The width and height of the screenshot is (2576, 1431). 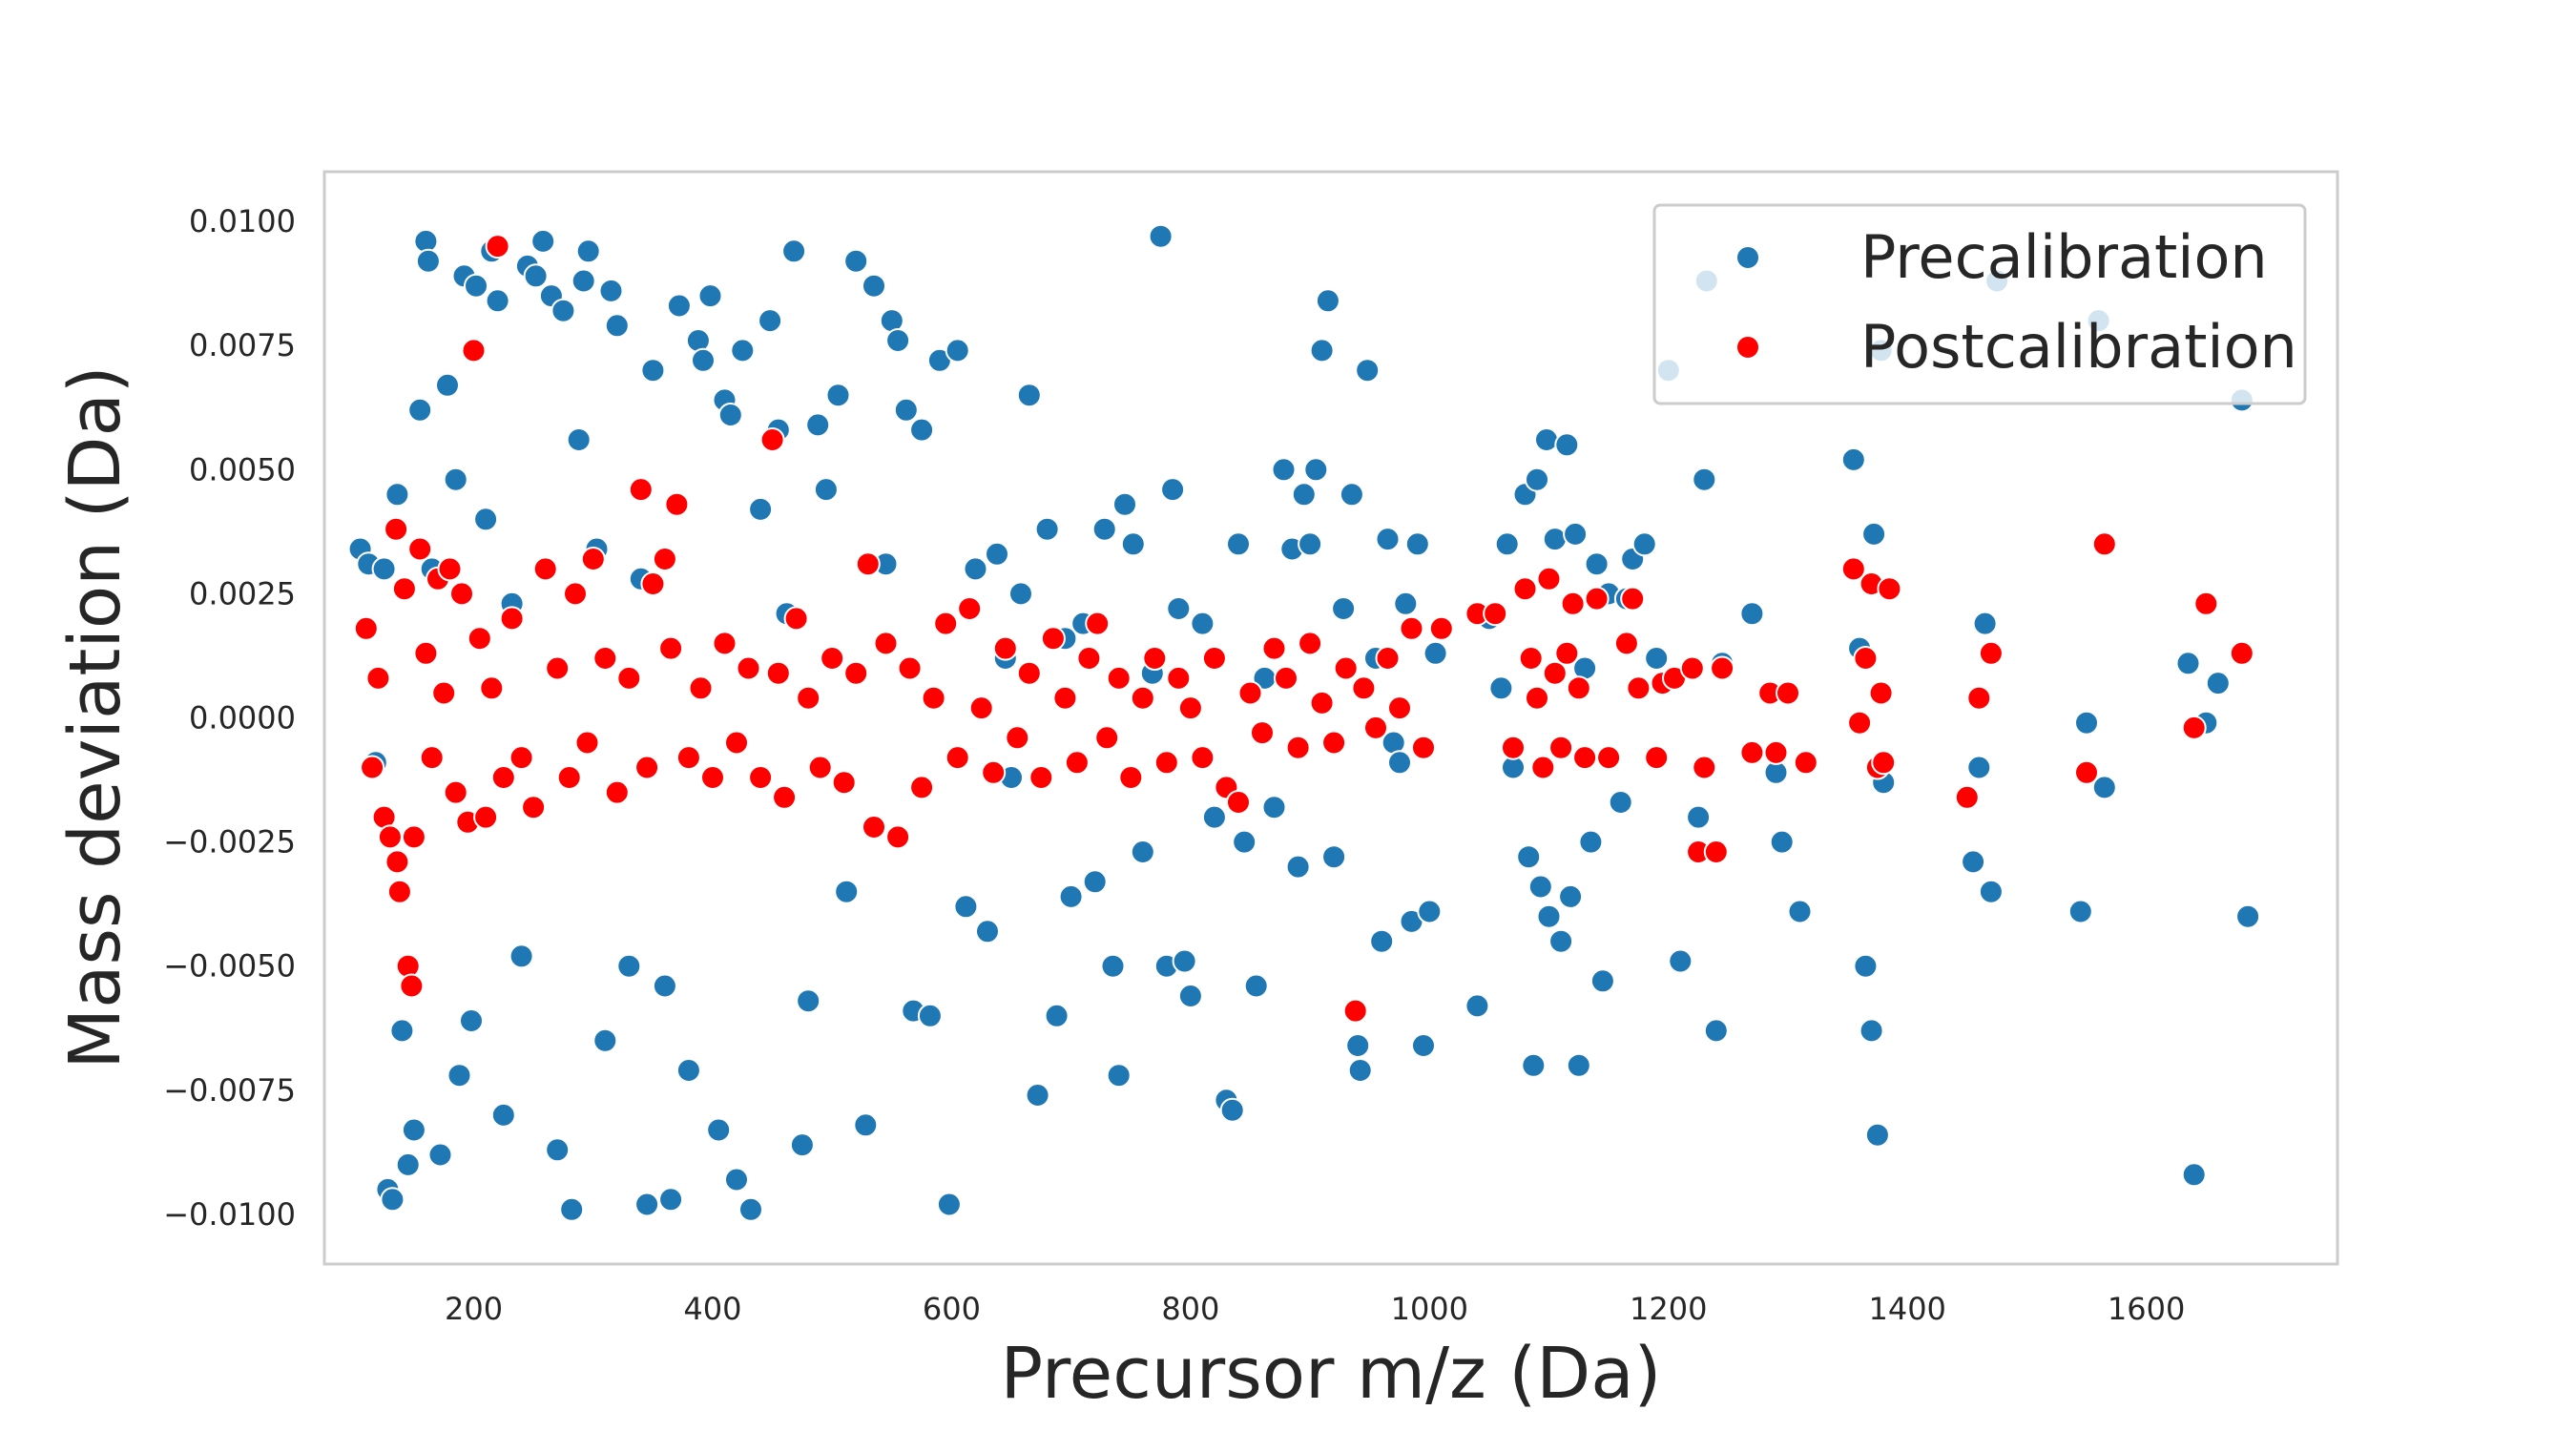 I want to click on y-tick-label: −0.0025, so click(x=229, y=842).